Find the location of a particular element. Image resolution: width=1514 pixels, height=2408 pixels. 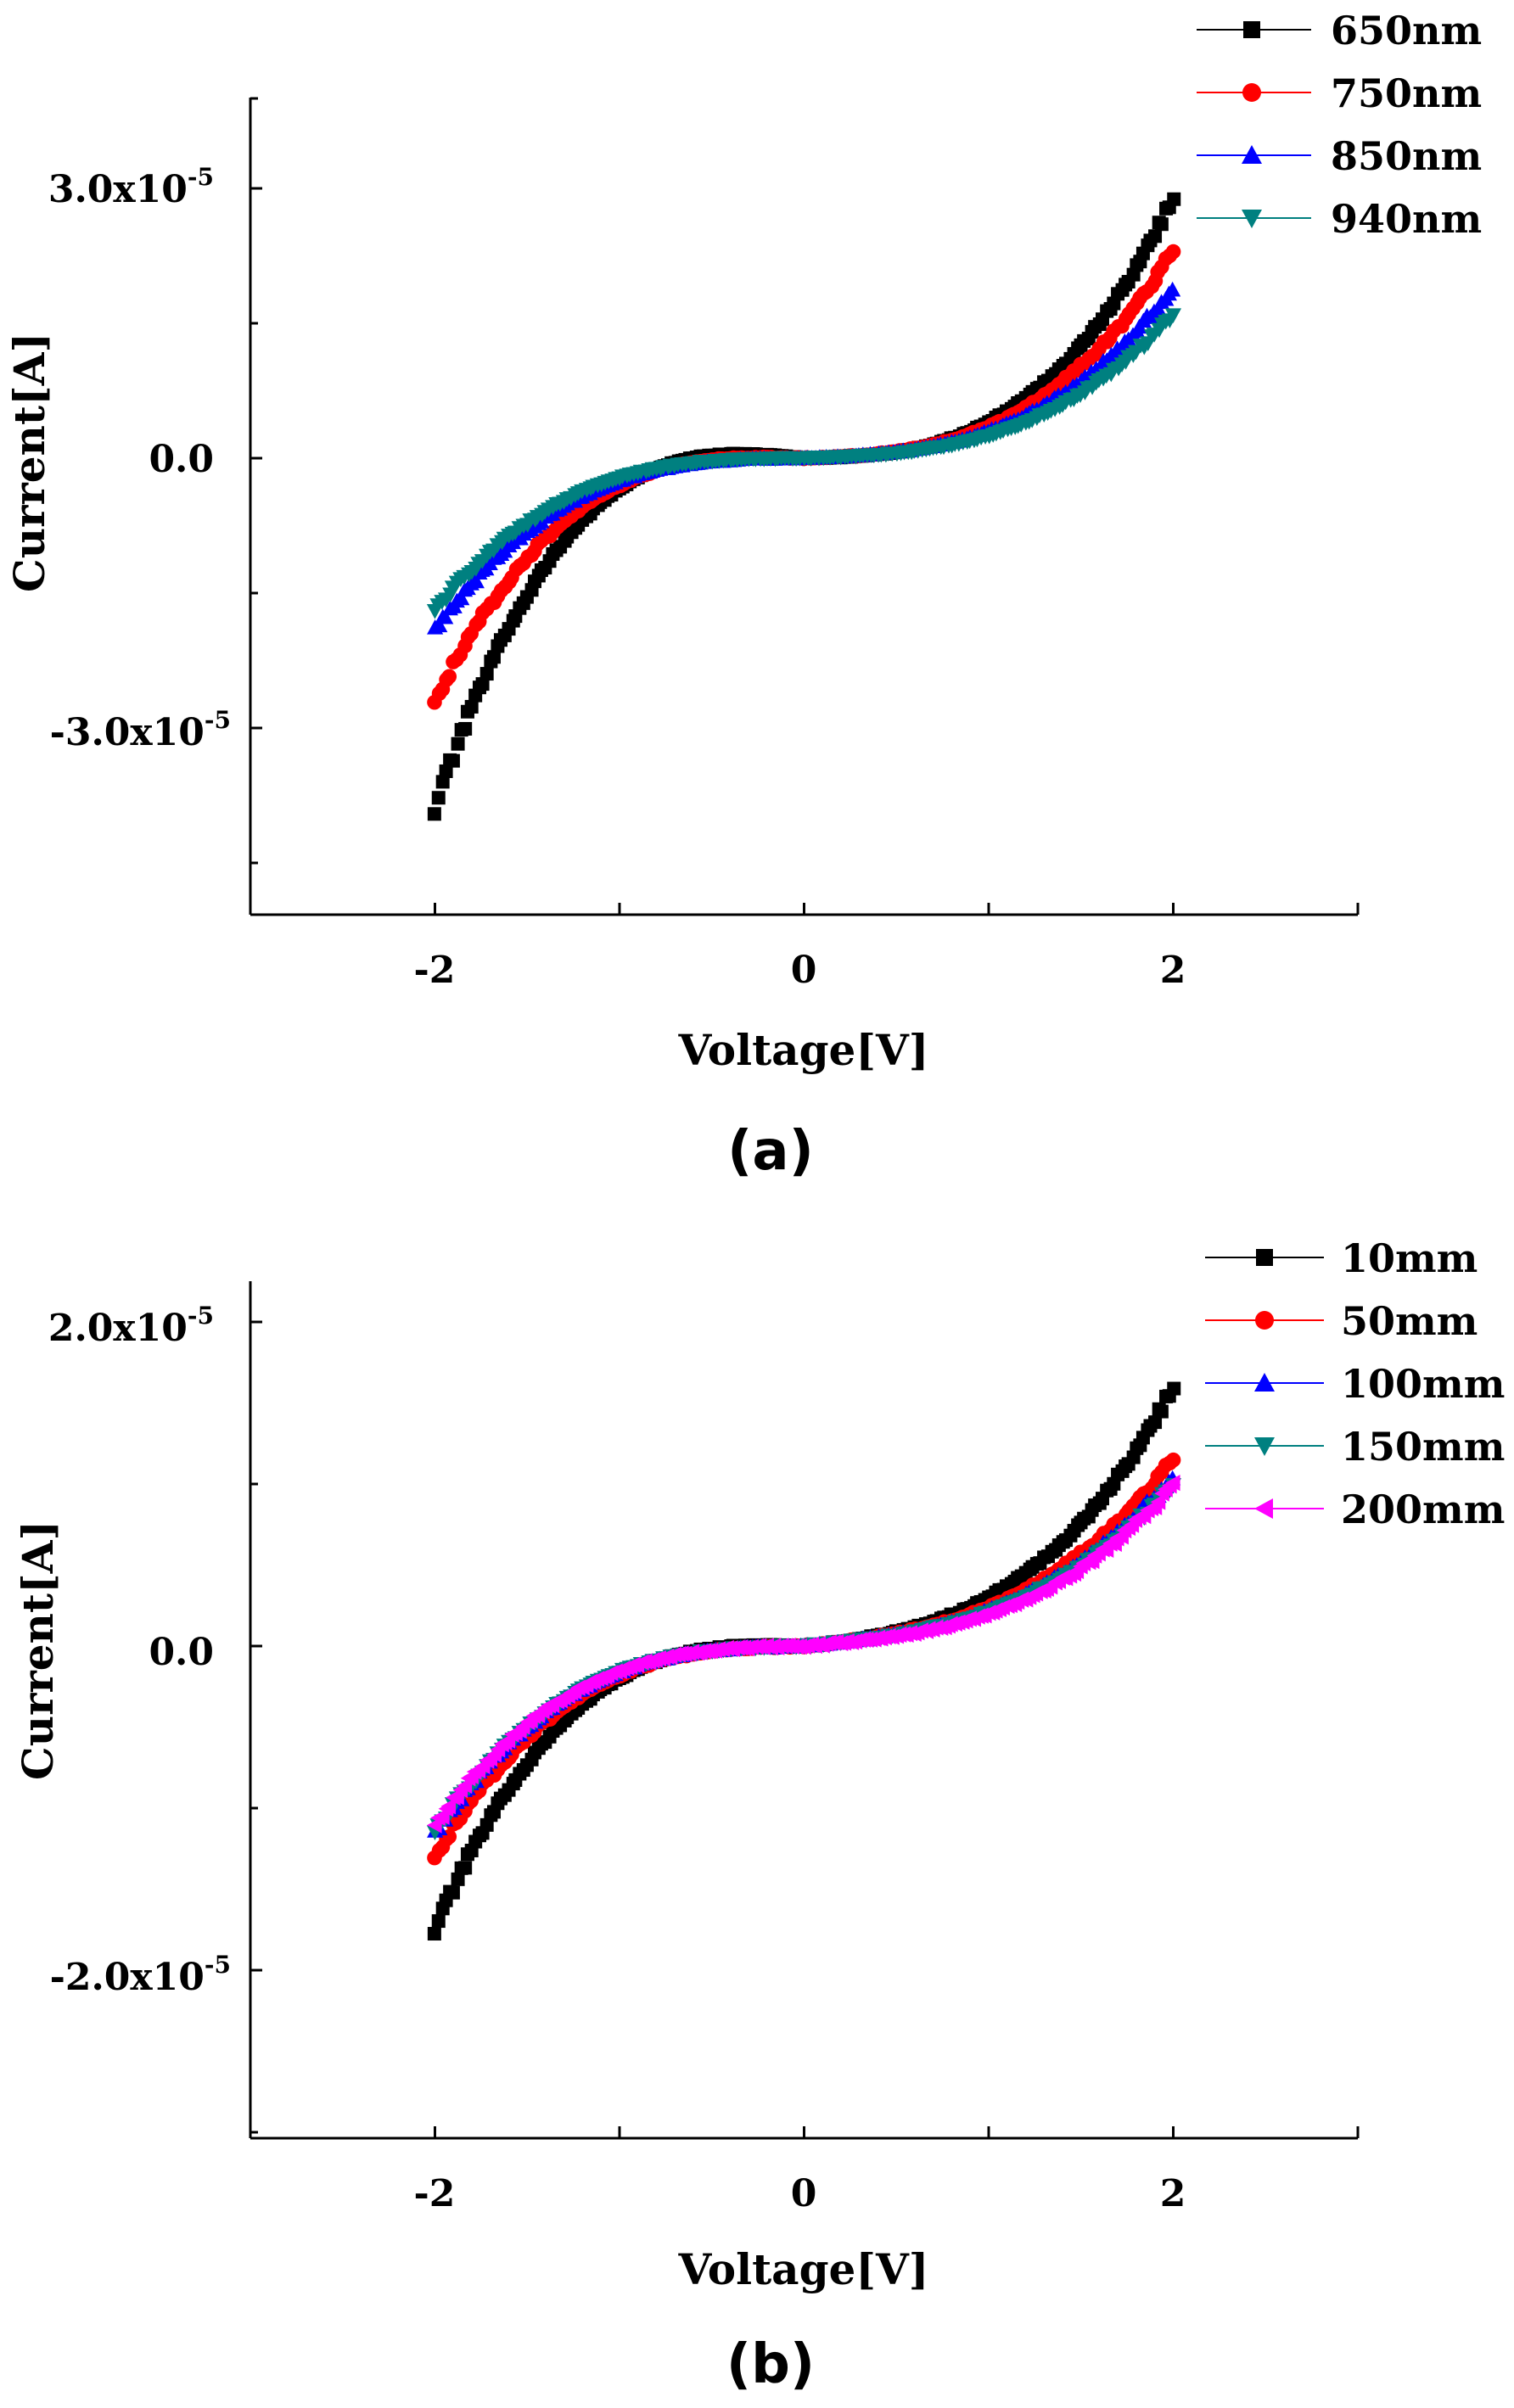

chart-a-ytick-label: -3.0x10⁻⁵ is located at coordinates (140, 730).